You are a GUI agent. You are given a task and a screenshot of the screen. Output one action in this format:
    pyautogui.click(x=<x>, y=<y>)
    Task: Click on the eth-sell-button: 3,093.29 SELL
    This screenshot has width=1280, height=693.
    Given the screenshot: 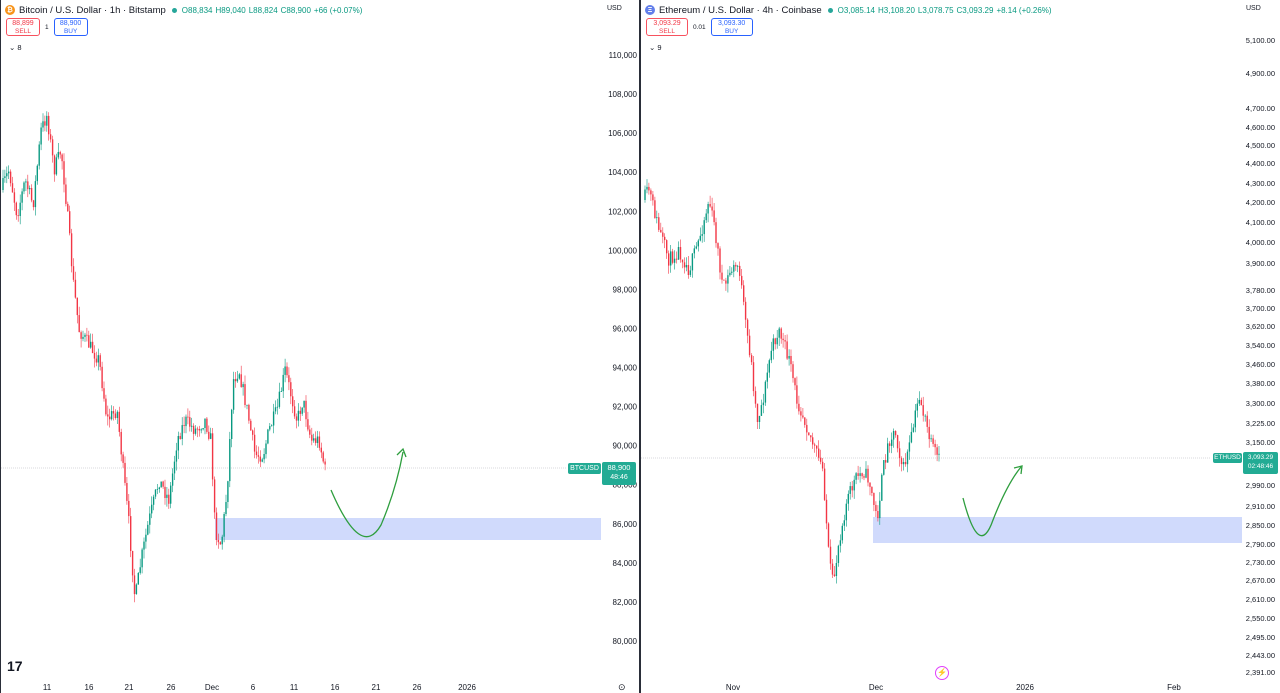 What is the action you would take?
    pyautogui.click(x=667, y=27)
    